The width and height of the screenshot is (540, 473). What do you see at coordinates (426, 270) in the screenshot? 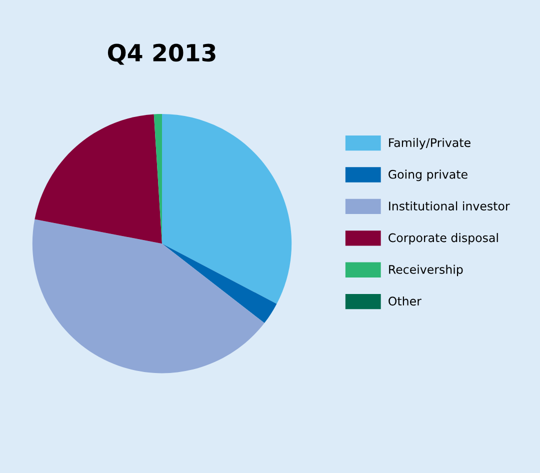
I see `legend-label: Receivership` at bounding box center [426, 270].